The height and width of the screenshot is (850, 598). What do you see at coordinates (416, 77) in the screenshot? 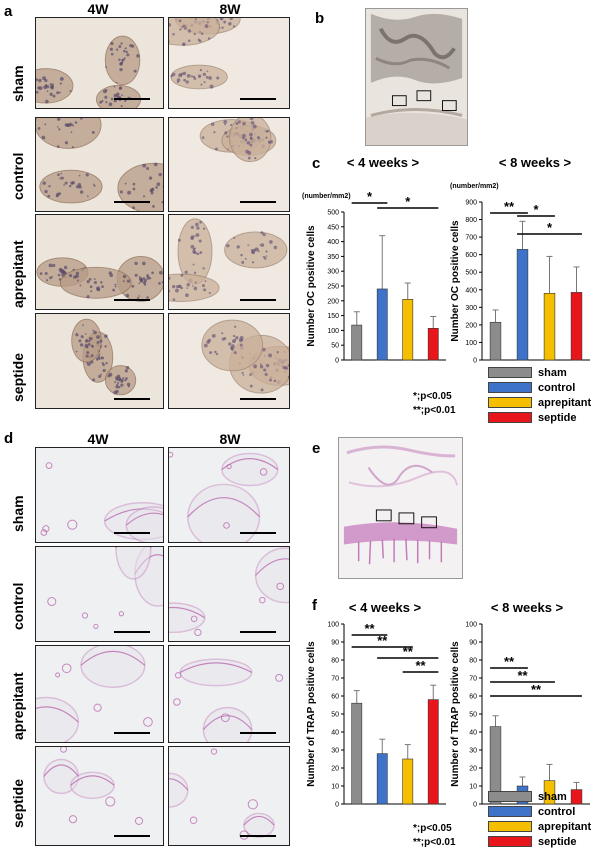
I see `overview-image-b` at bounding box center [416, 77].